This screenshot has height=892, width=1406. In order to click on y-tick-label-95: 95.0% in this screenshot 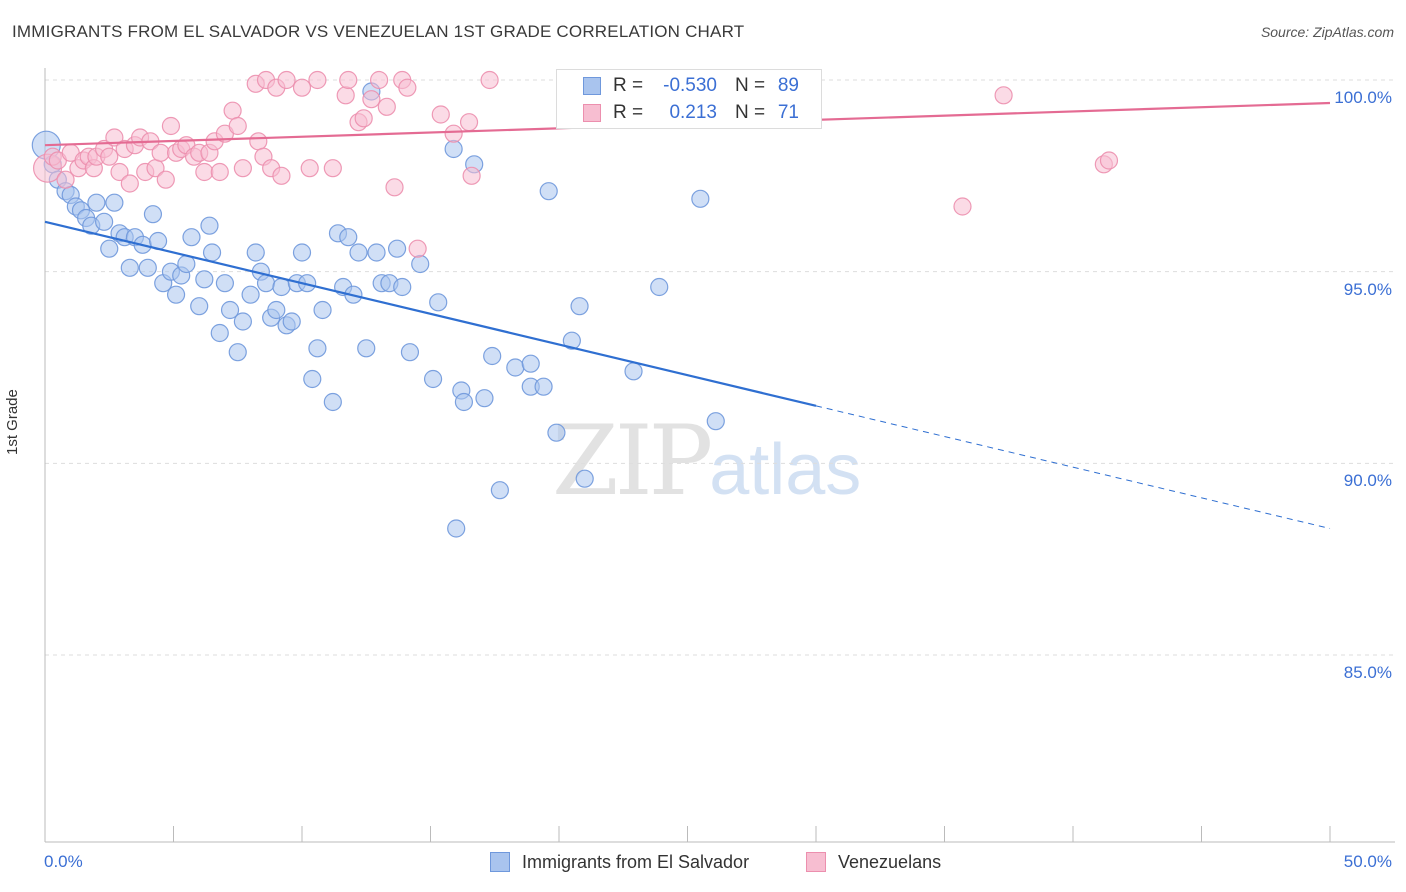, I will do `click(1367, 289)`.